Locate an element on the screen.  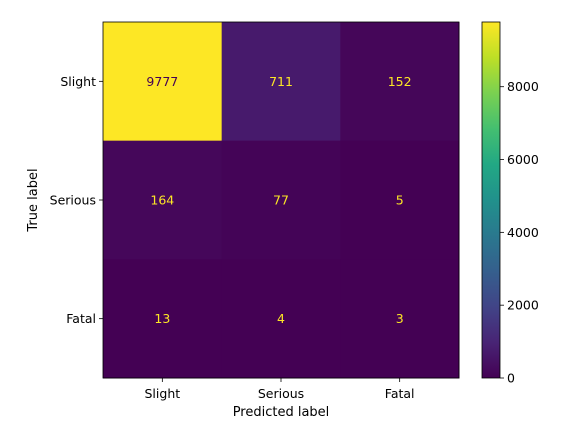
cell-value-label: 5 is located at coordinates (400, 200).